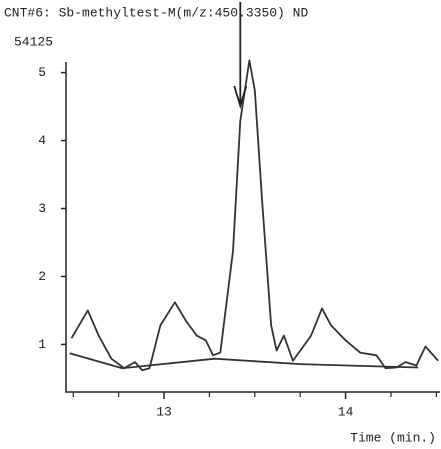 The height and width of the screenshot is (449, 441). Describe the element at coordinates (42, 140) in the screenshot. I see `y-tick-label: 4` at that location.